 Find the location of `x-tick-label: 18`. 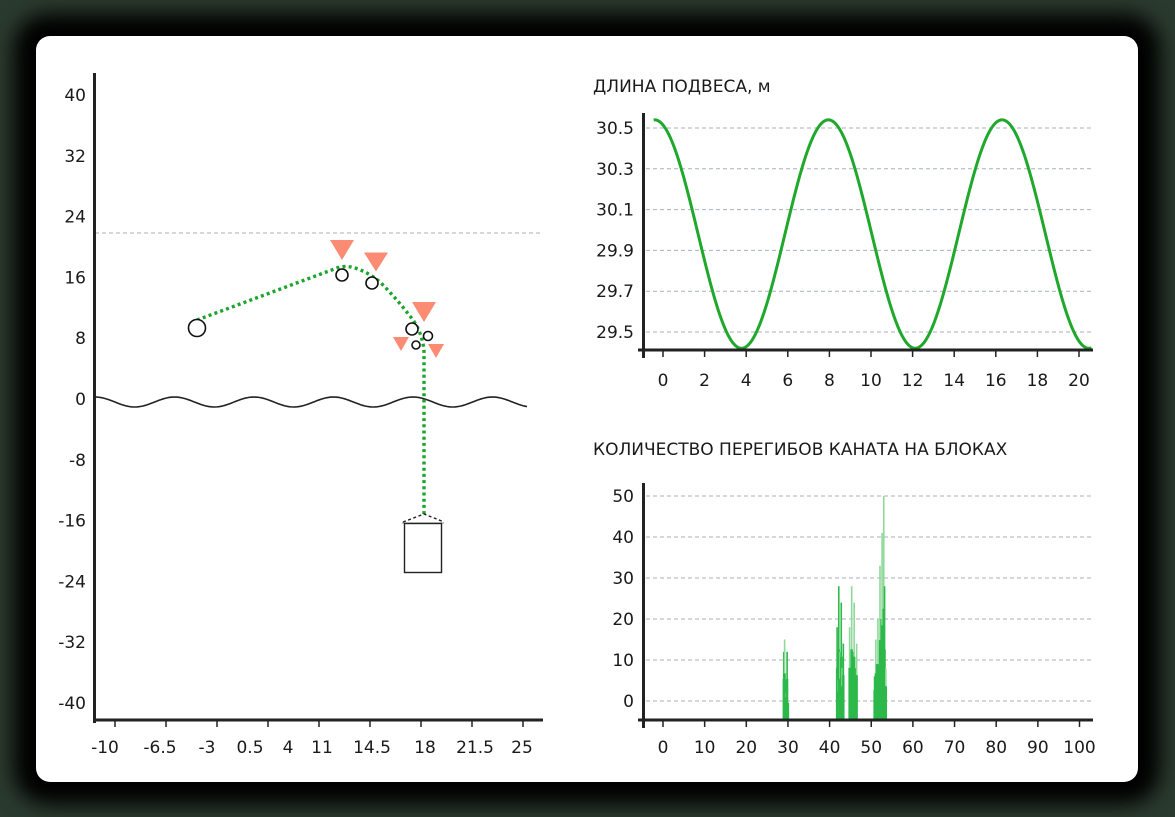

x-tick-label: 18 is located at coordinates (425, 748).